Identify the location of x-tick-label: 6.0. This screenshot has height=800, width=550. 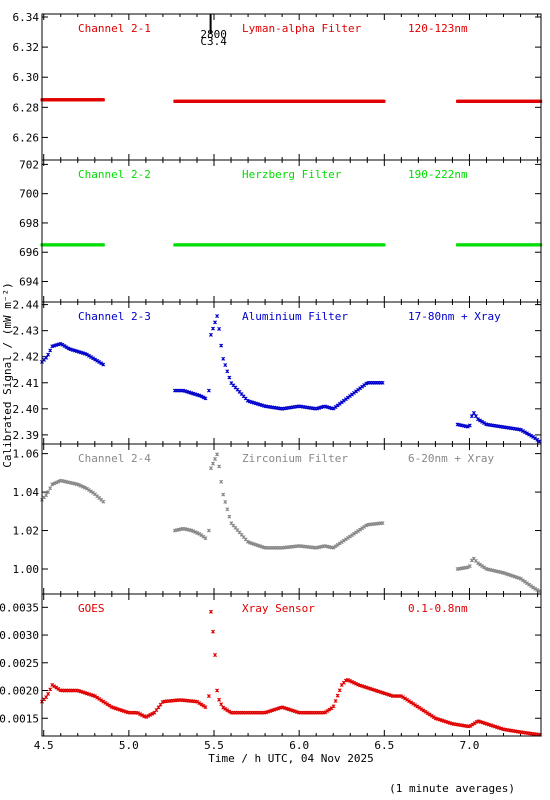
(299, 745).